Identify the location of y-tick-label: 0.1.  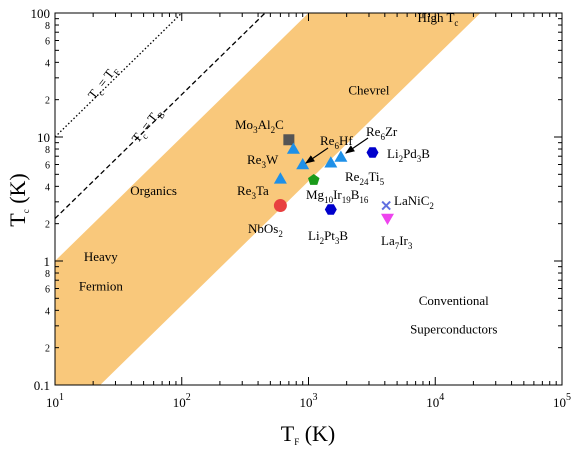
(42, 385).